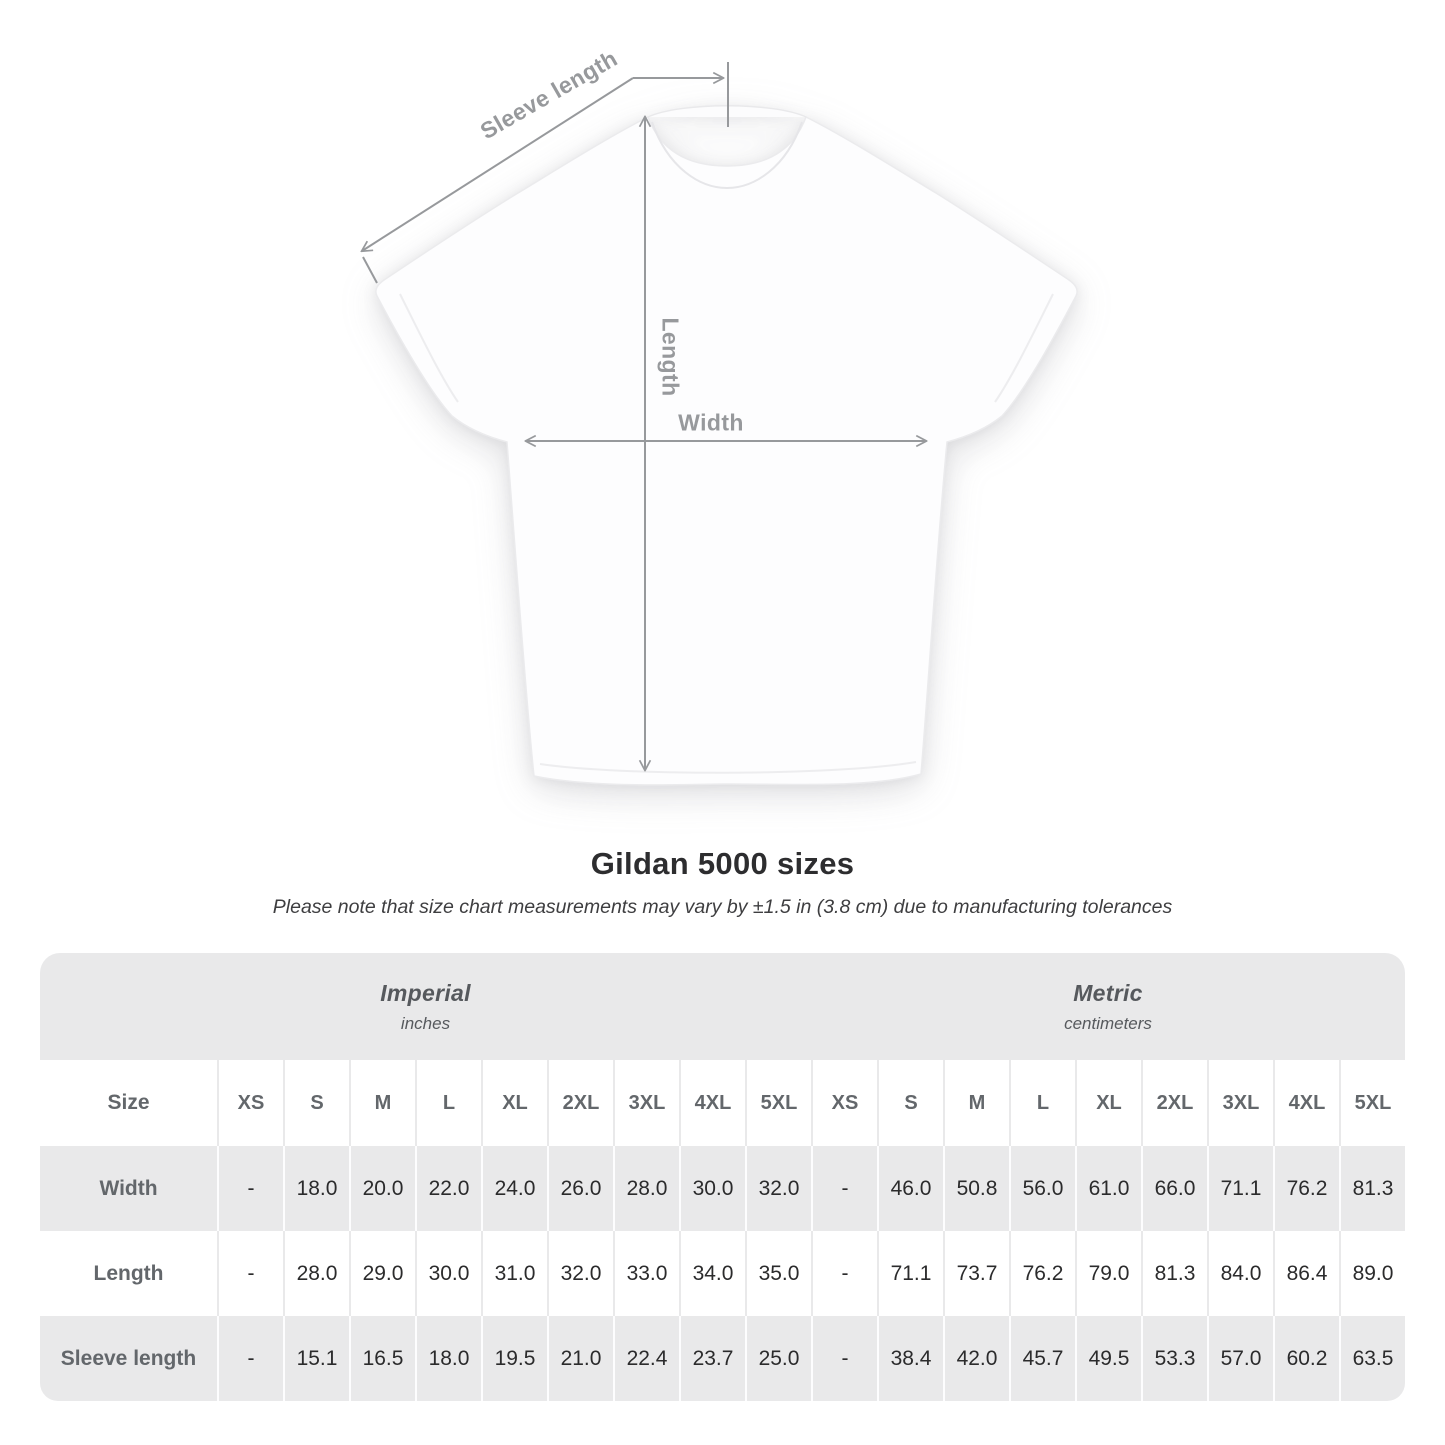 The width and height of the screenshot is (1445, 1445). What do you see at coordinates (1108, 1358) in the screenshot?
I see `measurement-cell: 49.5` at bounding box center [1108, 1358].